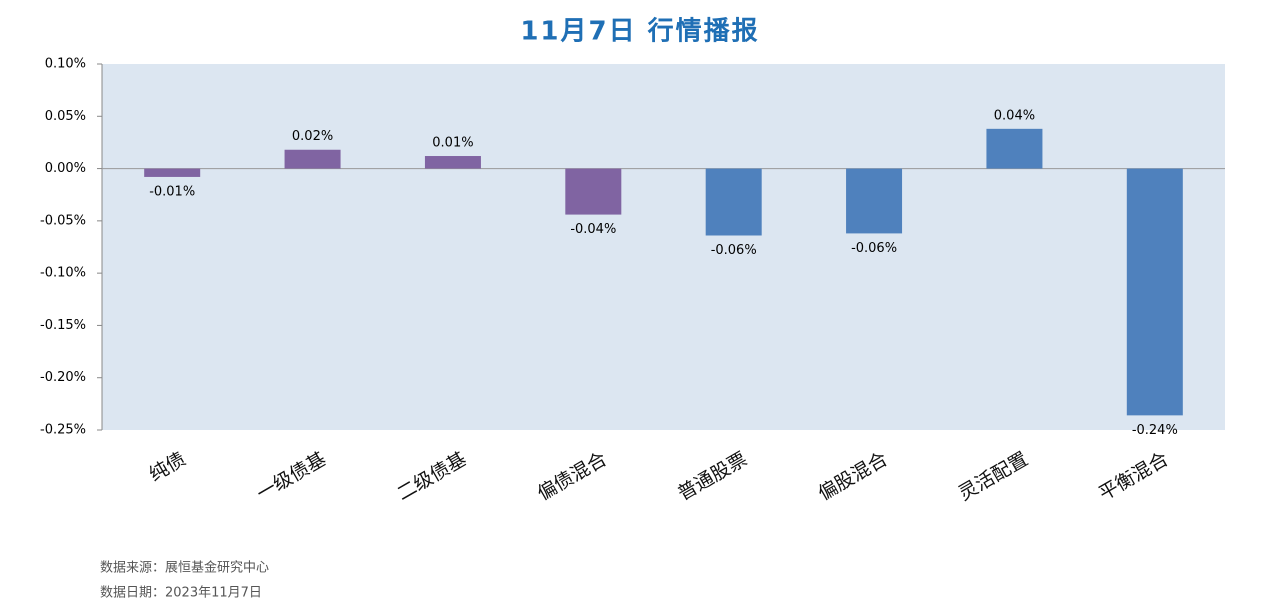 The width and height of the screenshot is (1280, 612). Describe the element at coordinates (593, 229) in the screenshot. I see `value-label: -0.04%` at that location.